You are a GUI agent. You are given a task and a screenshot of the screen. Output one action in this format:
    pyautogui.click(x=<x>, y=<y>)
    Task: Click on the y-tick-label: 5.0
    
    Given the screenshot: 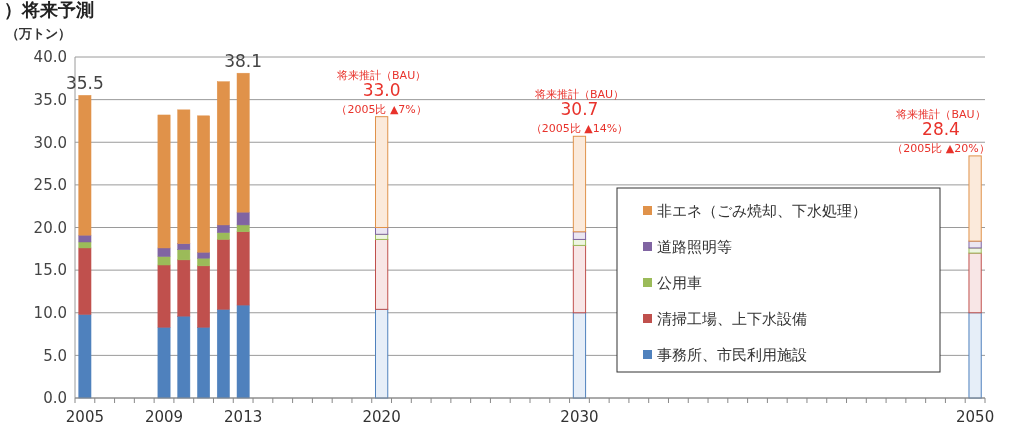 What is the action you would take?
    pyautogui.click(x=55, y=355)
    